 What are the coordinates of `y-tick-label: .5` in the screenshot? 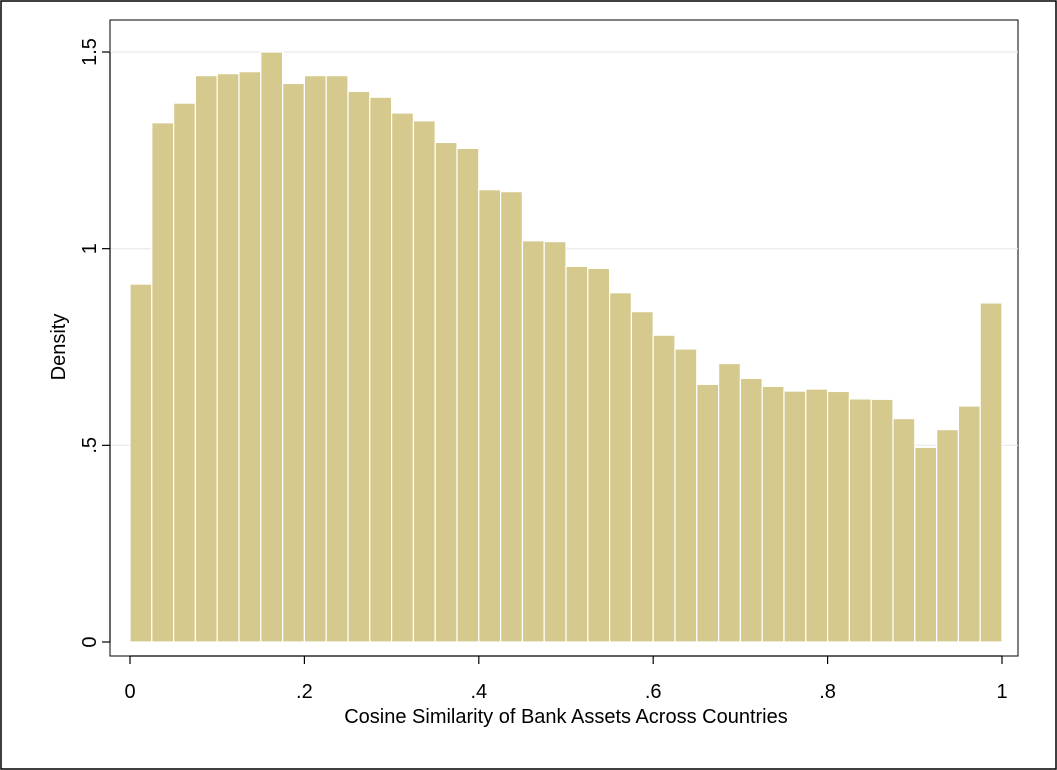 It's located at (90, 445).